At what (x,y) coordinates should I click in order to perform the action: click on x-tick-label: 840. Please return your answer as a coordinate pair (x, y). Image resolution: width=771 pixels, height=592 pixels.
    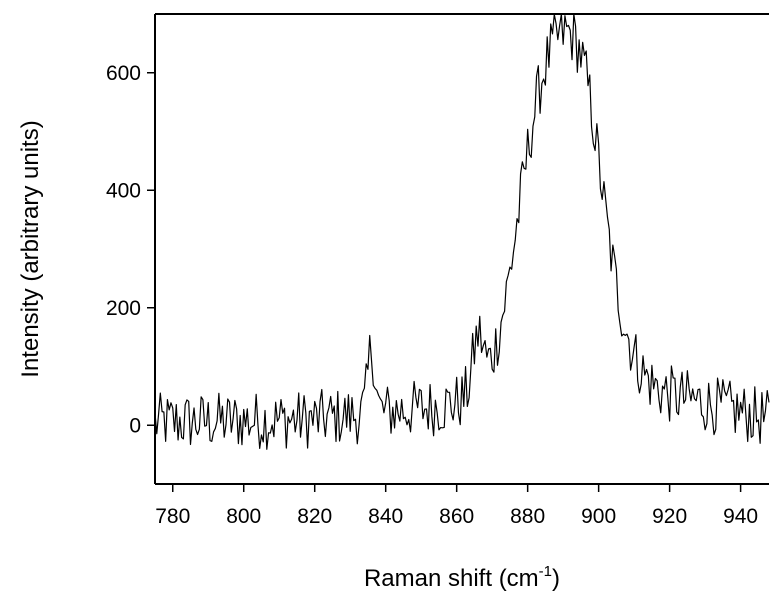
    Looking at the image, I should click on (385, 516).